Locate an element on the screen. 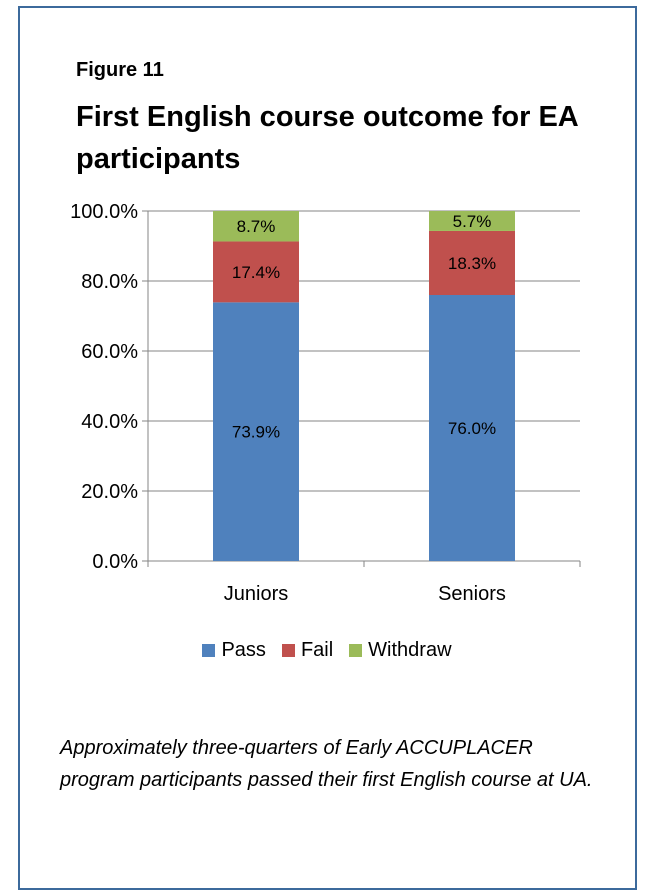 The width and height of the screenshot is (654, 892). bar-pass-seniors is located at coordinates (472, 428).